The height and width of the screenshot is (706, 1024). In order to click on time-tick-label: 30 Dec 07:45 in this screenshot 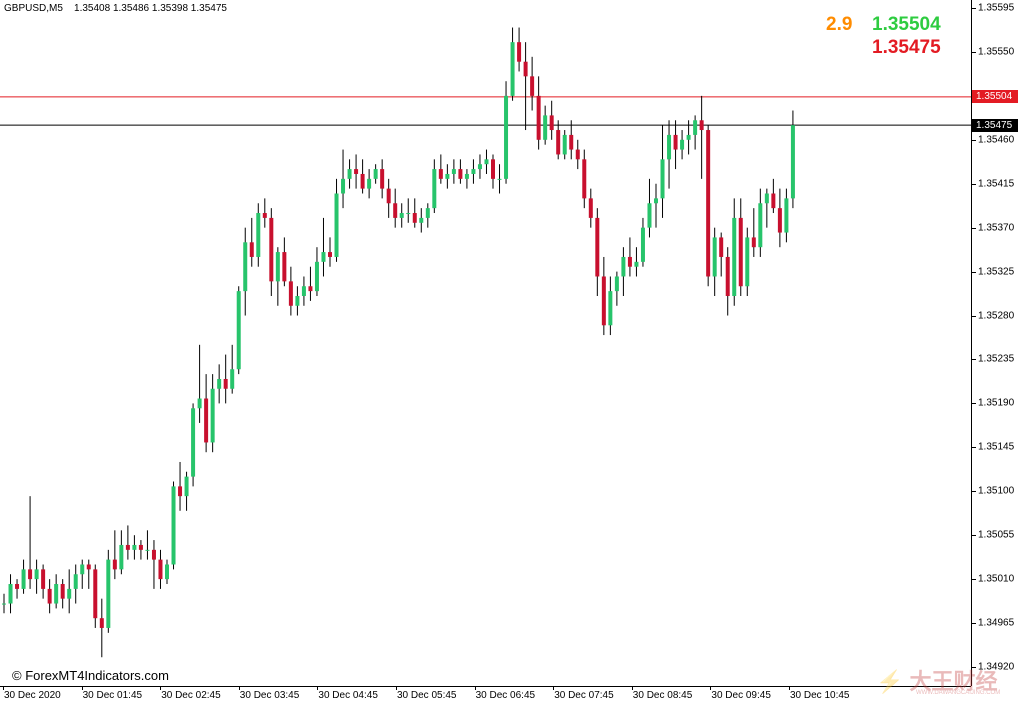, I will do `click(584, 695)`.